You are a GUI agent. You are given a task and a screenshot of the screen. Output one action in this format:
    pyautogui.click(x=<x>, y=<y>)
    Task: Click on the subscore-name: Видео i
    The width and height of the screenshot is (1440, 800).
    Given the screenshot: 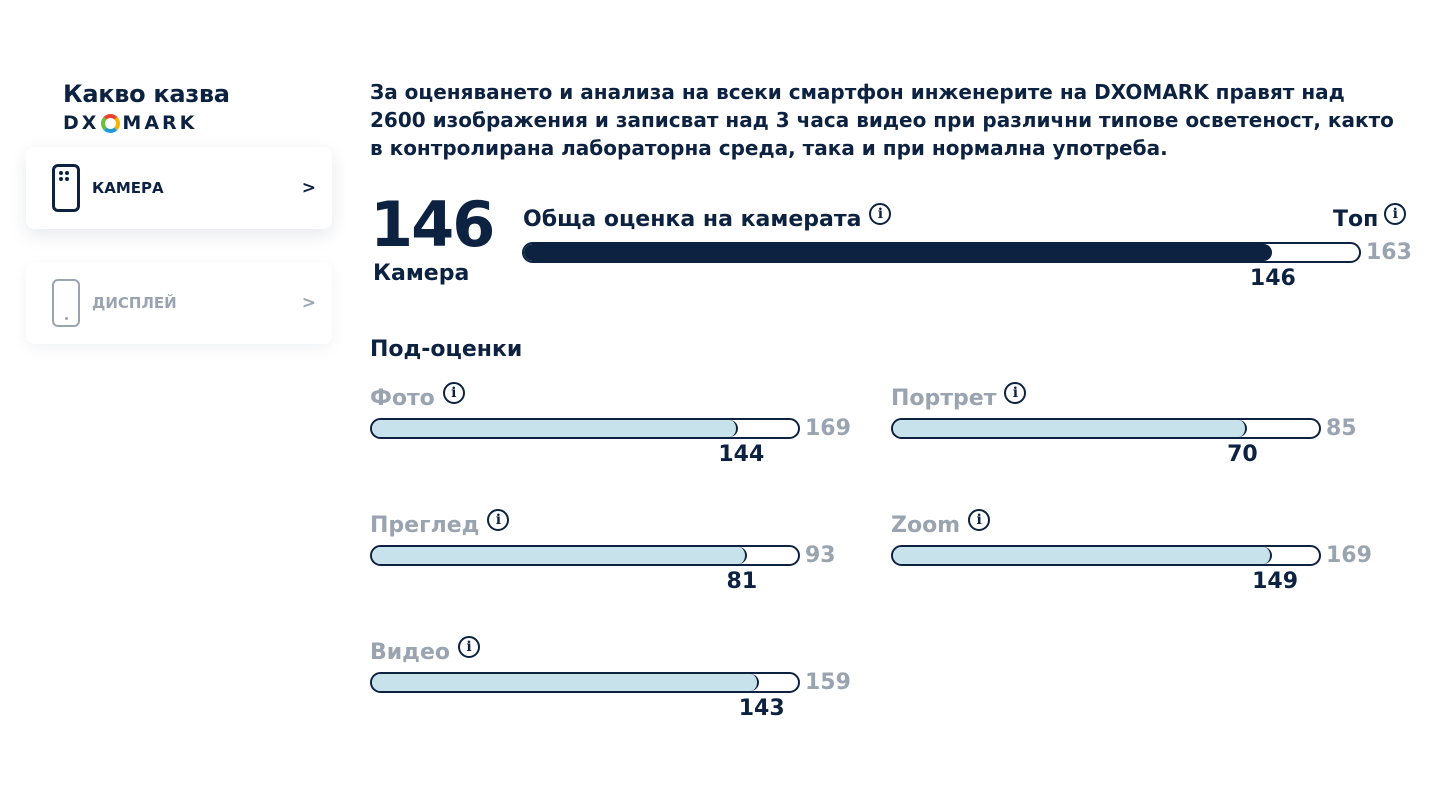 What is the action you would take?
    pyautogui.click(x=425, y=650)
    